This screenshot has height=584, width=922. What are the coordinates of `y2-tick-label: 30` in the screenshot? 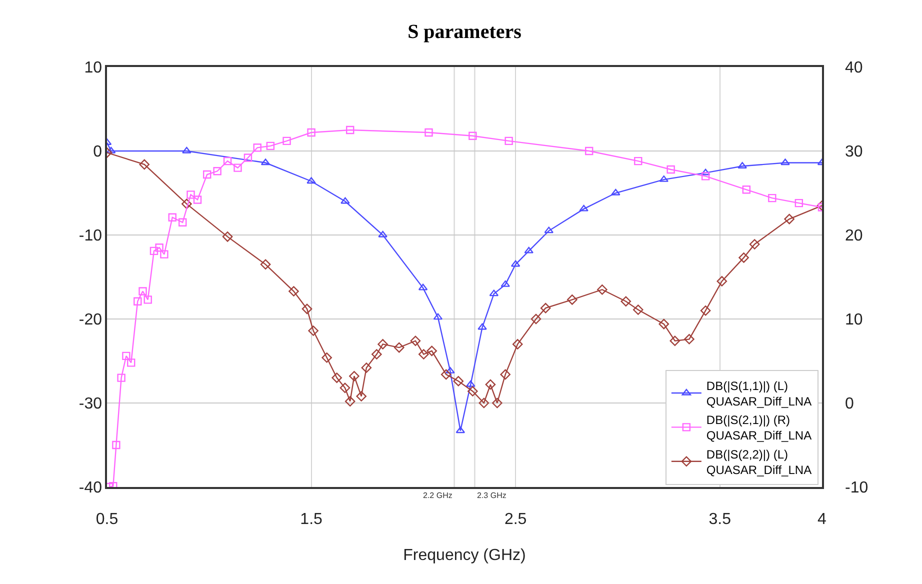 It's located at (854, 152).